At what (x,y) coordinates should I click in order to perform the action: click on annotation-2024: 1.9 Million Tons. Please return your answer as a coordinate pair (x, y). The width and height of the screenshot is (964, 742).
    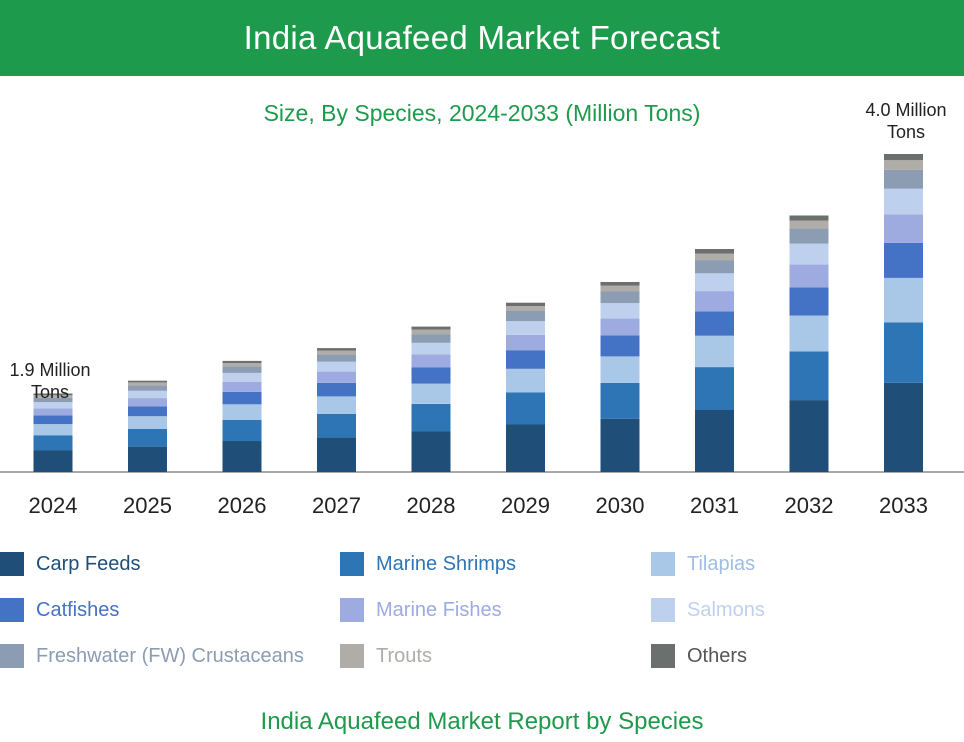
    Looking at the image, I should click on (49, 381).